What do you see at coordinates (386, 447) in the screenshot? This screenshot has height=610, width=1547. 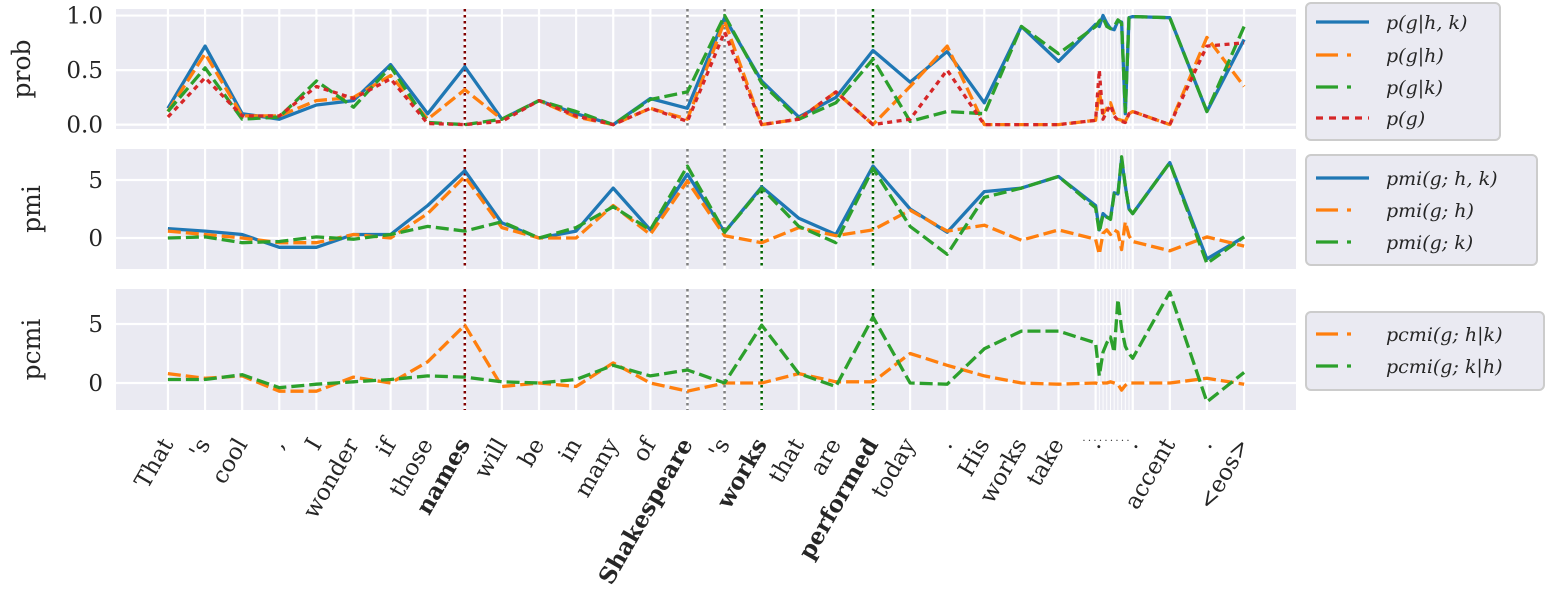 I see `x-tick-label: if` at bounding box center [386, 447].